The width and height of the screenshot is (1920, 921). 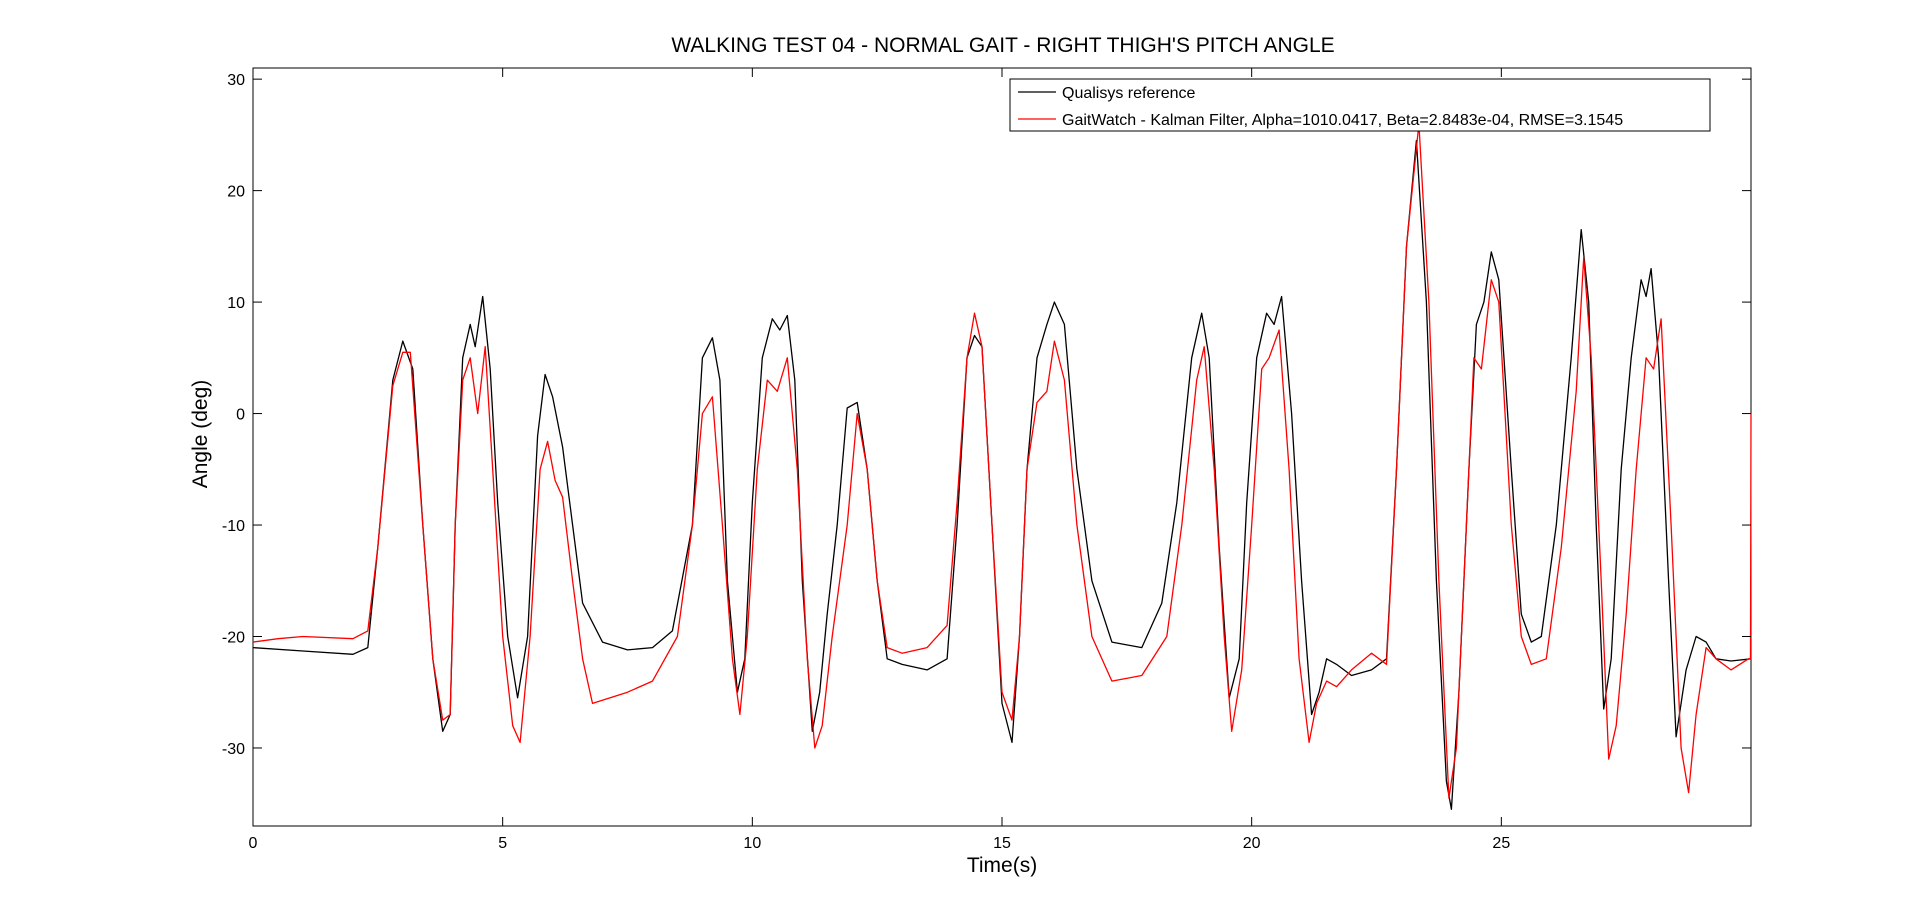 I want to click on legend-box, so click(x=1360, y=105).